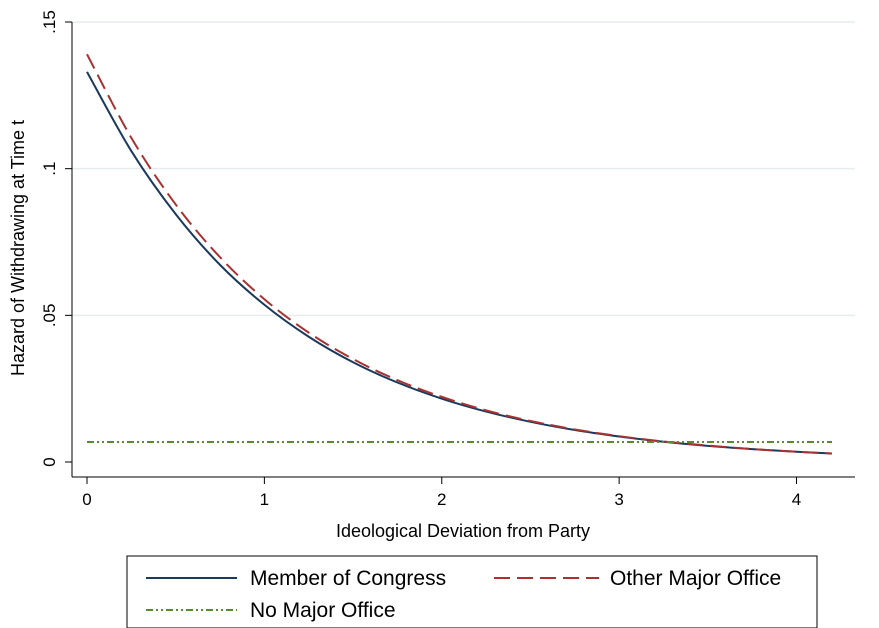  What do you see at coordinates (49, 316) in the screenshot?
I see `y-tick-label-1: .05` at bounding box center [49, 316].